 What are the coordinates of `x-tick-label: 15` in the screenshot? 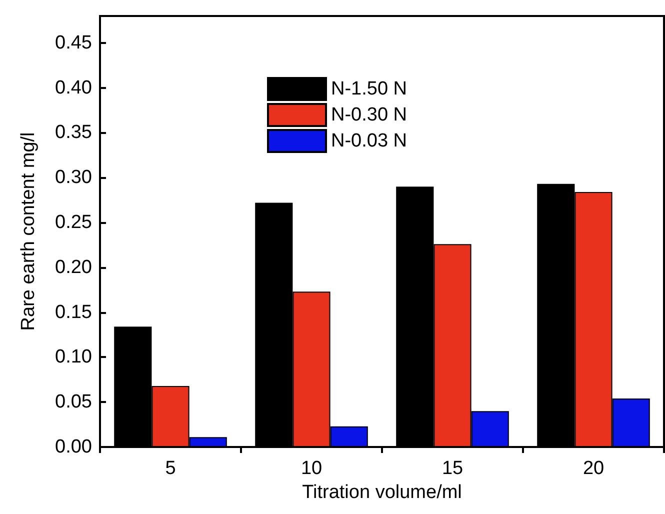 It's located at (453, 468).